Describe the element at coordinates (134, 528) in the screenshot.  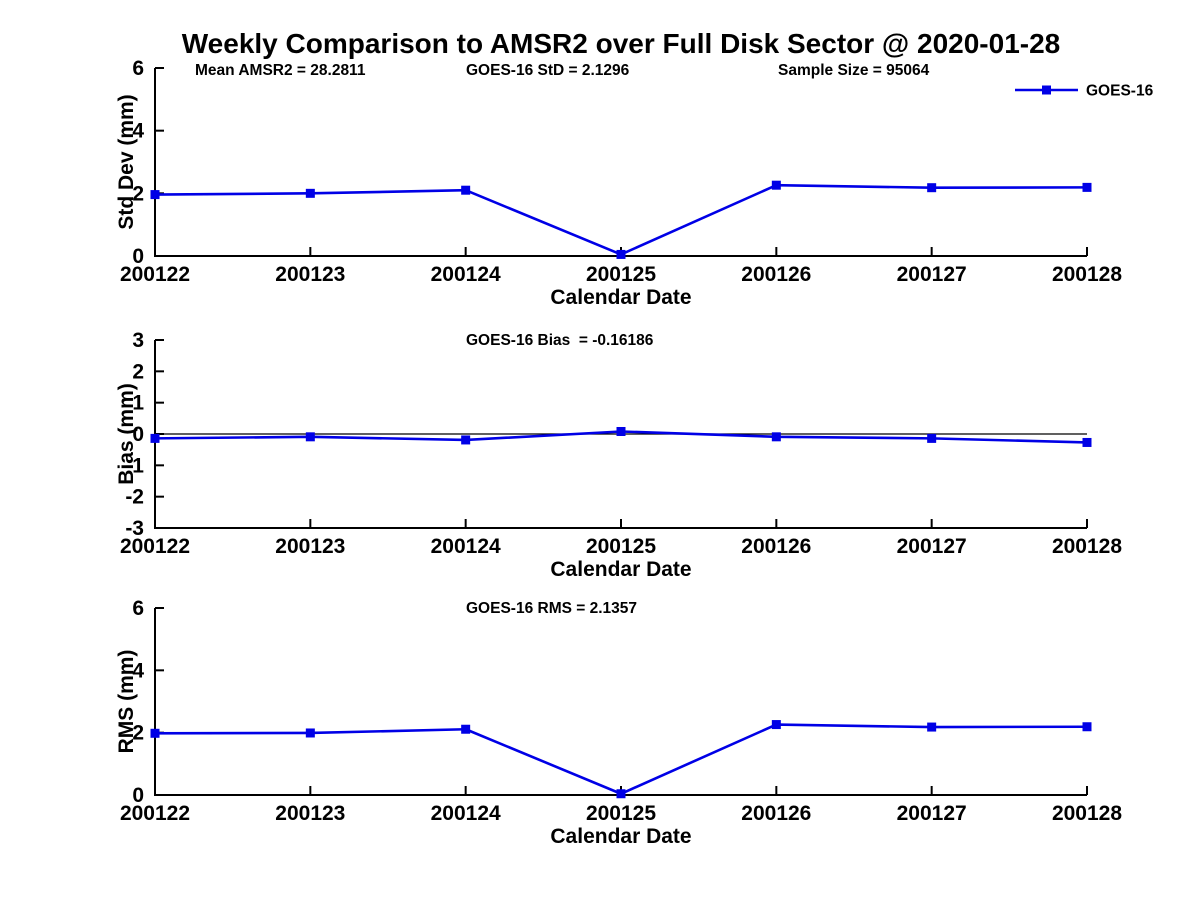
I see `bias-panel-ytick-label: -3` at that location.